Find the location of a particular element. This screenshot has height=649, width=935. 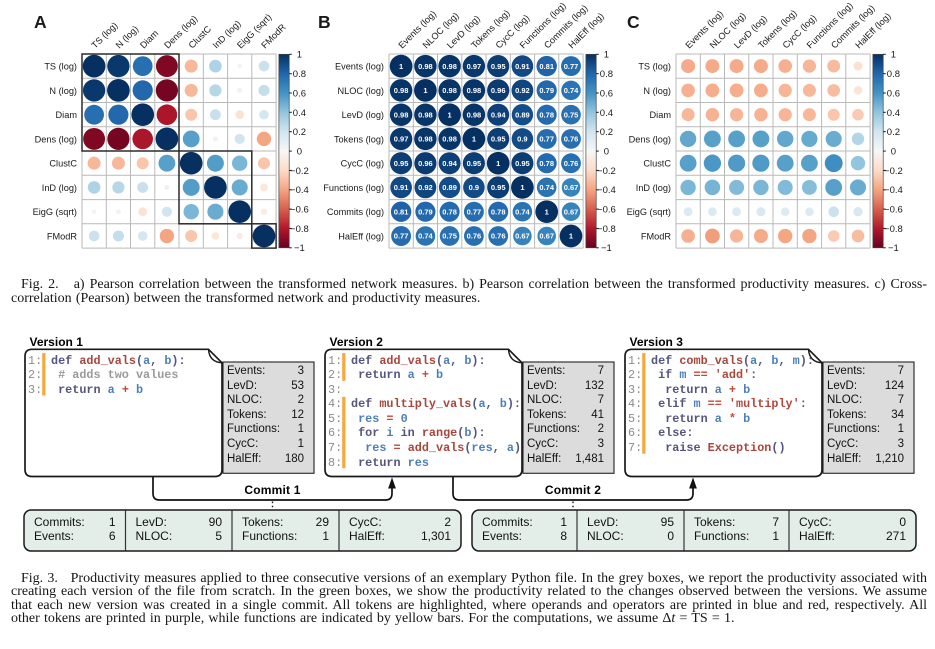

svg-text: NLOC (log) is located at coordinates (361, 91).